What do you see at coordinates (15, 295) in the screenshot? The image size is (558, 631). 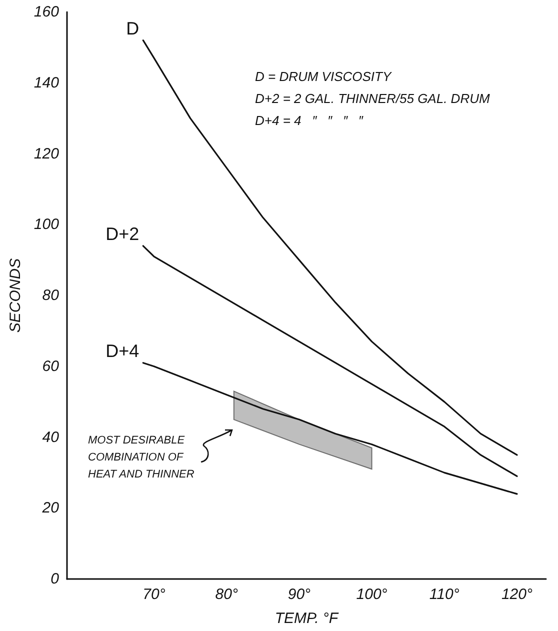 I see `y-axis-title: SECONDS` at bounding box center [15, 295].